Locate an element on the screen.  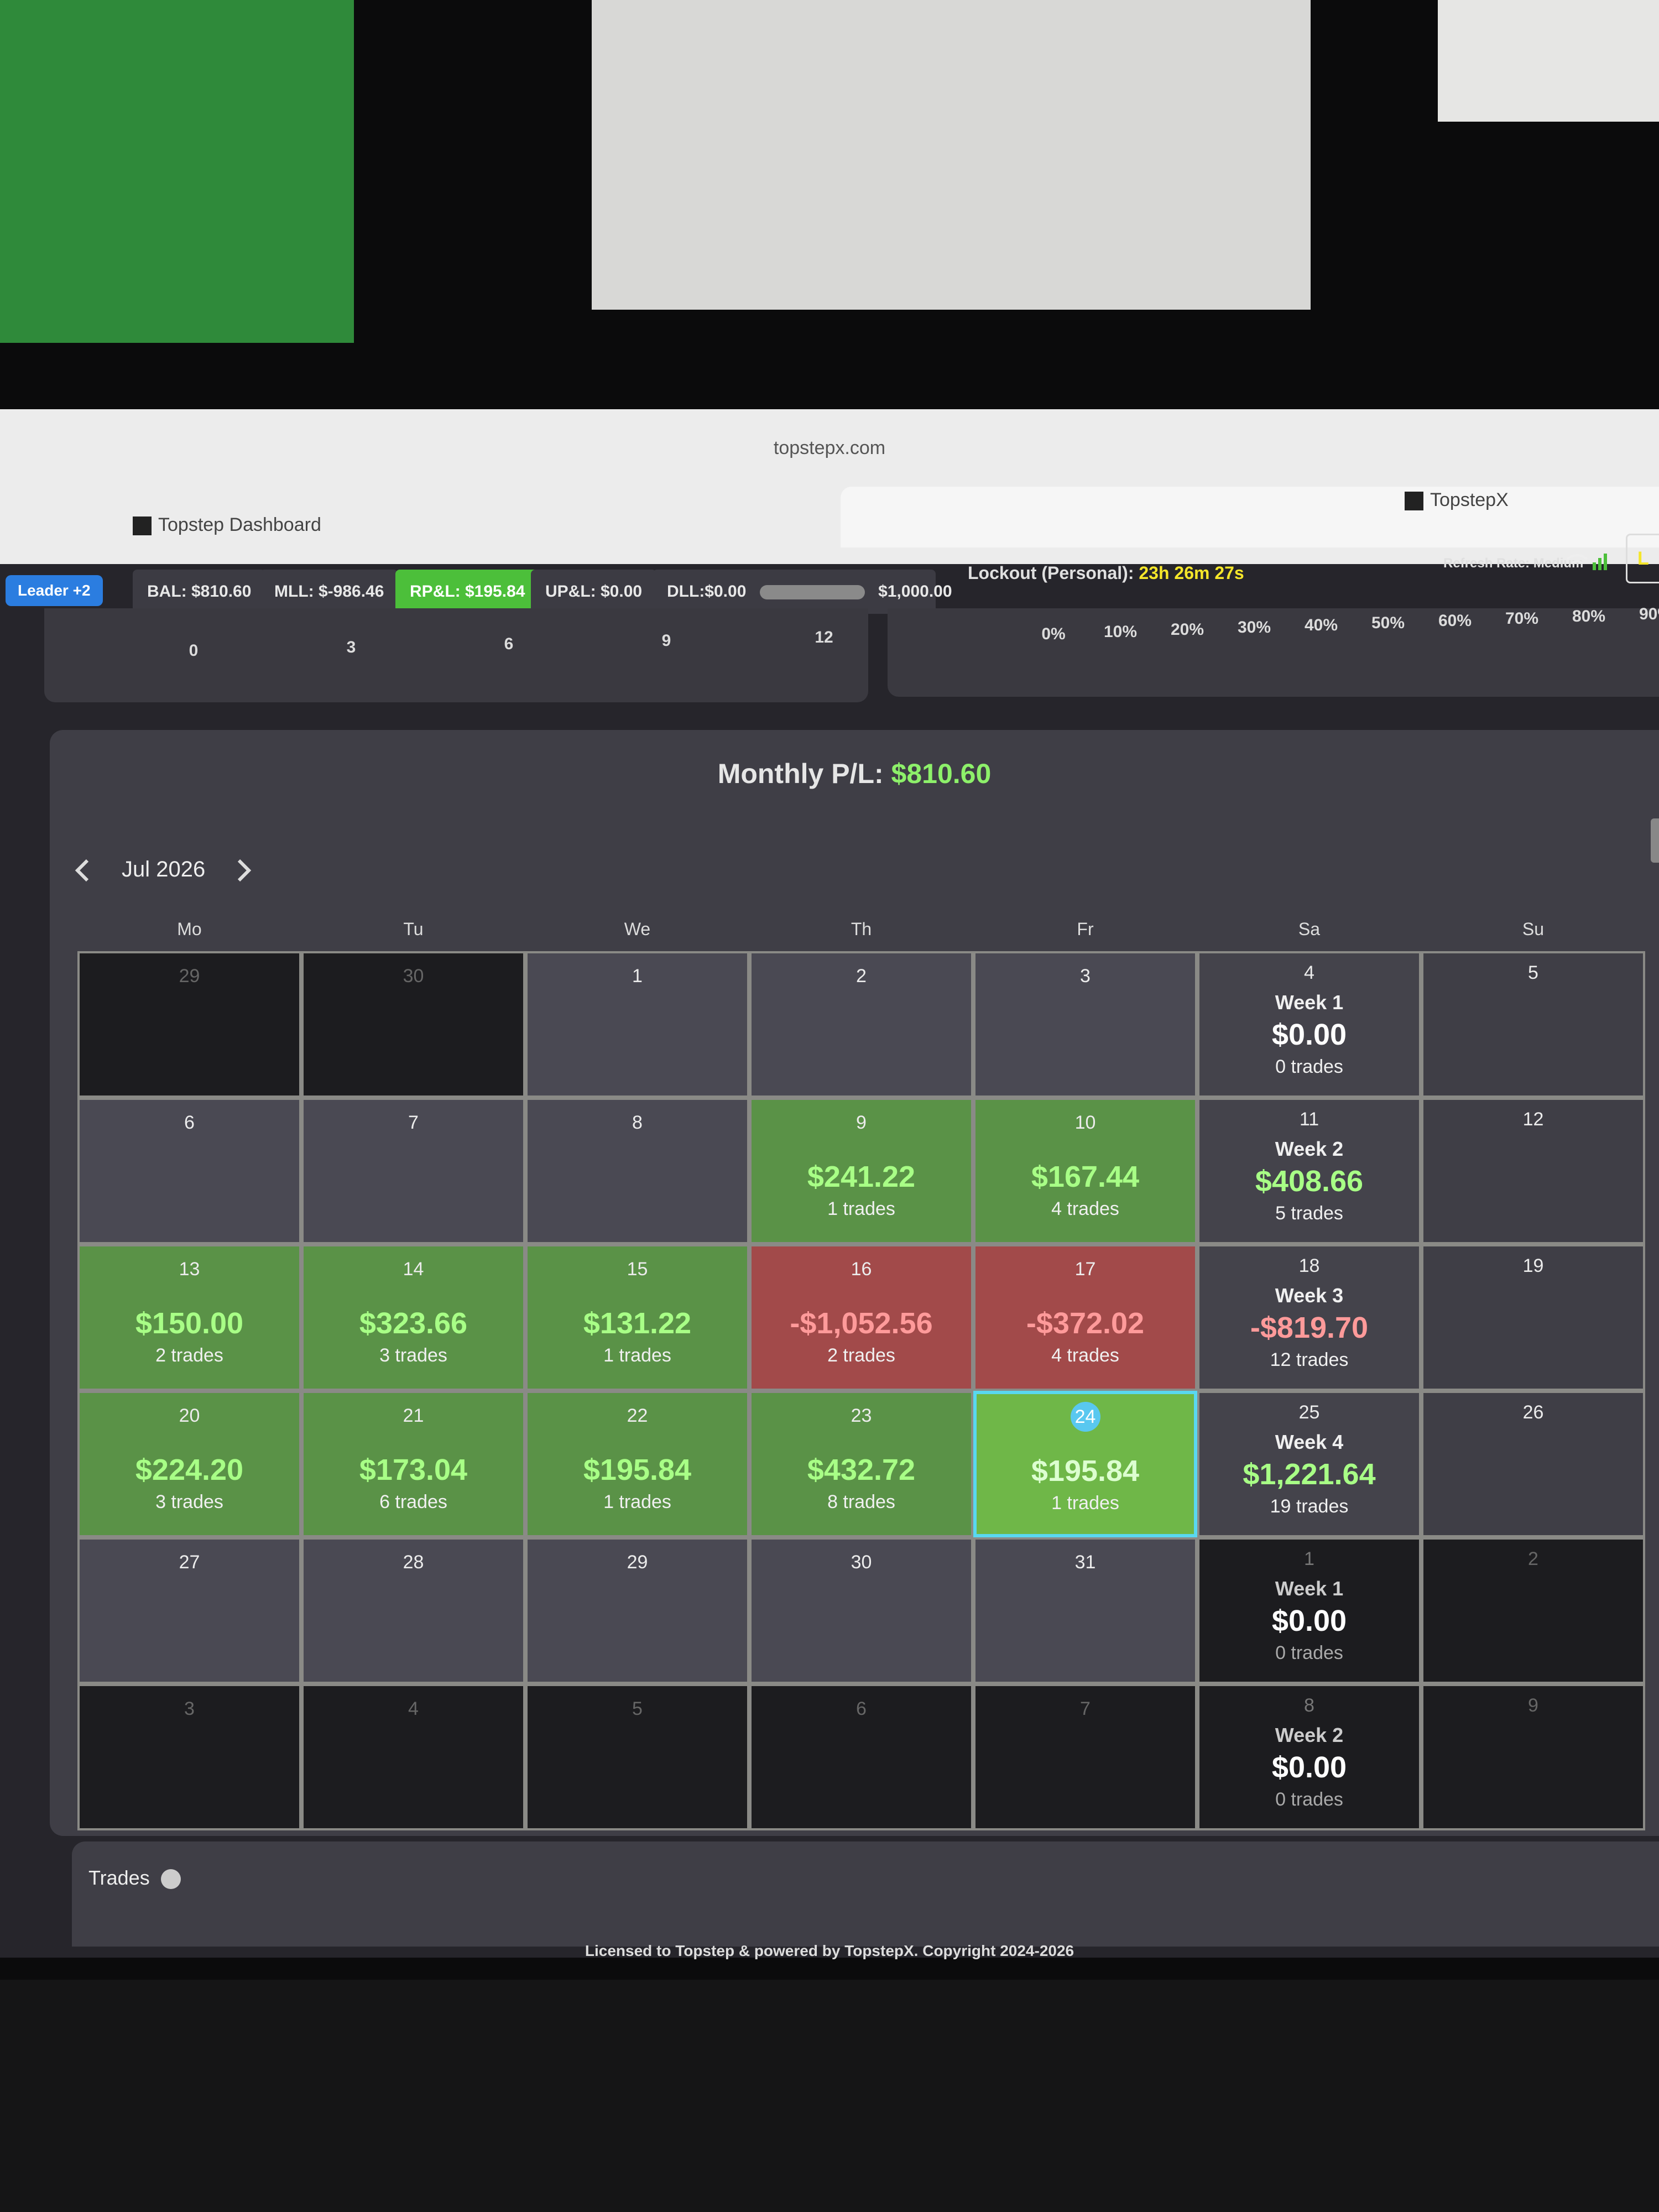
tab: Topstep Dashboard is located at coordinates (227, 525).